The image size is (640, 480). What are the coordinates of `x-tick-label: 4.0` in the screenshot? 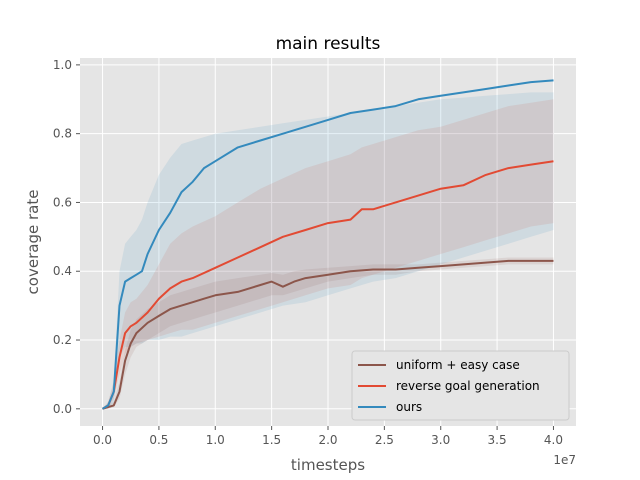 It's located at (553, 440).